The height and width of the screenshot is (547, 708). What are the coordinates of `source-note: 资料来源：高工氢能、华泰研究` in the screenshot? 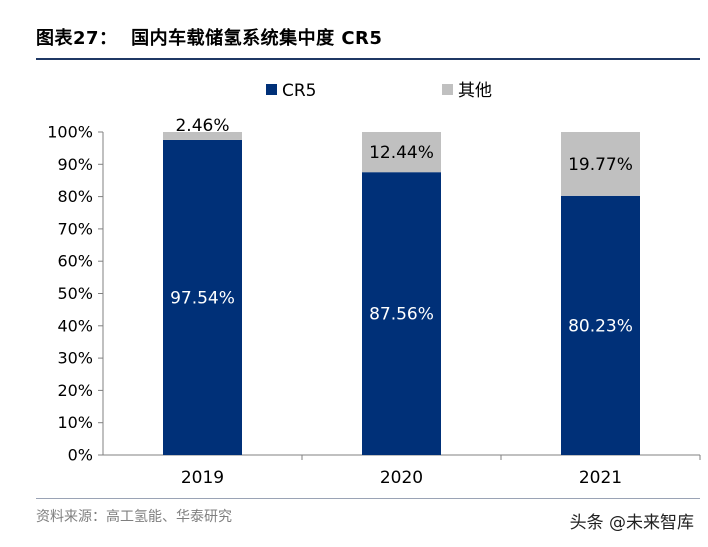 It's located at (134, 517).